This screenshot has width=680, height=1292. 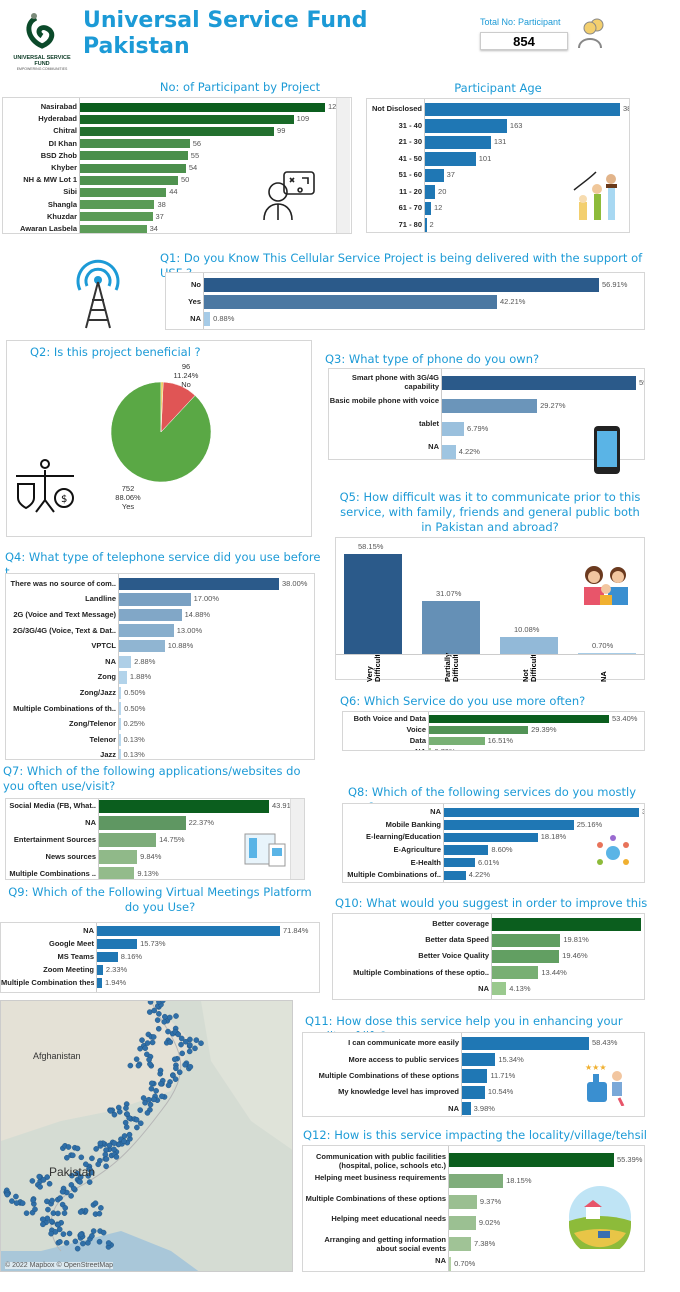 I want to click on q3-row: tablet 6.79%, so click(x=486, y=428).